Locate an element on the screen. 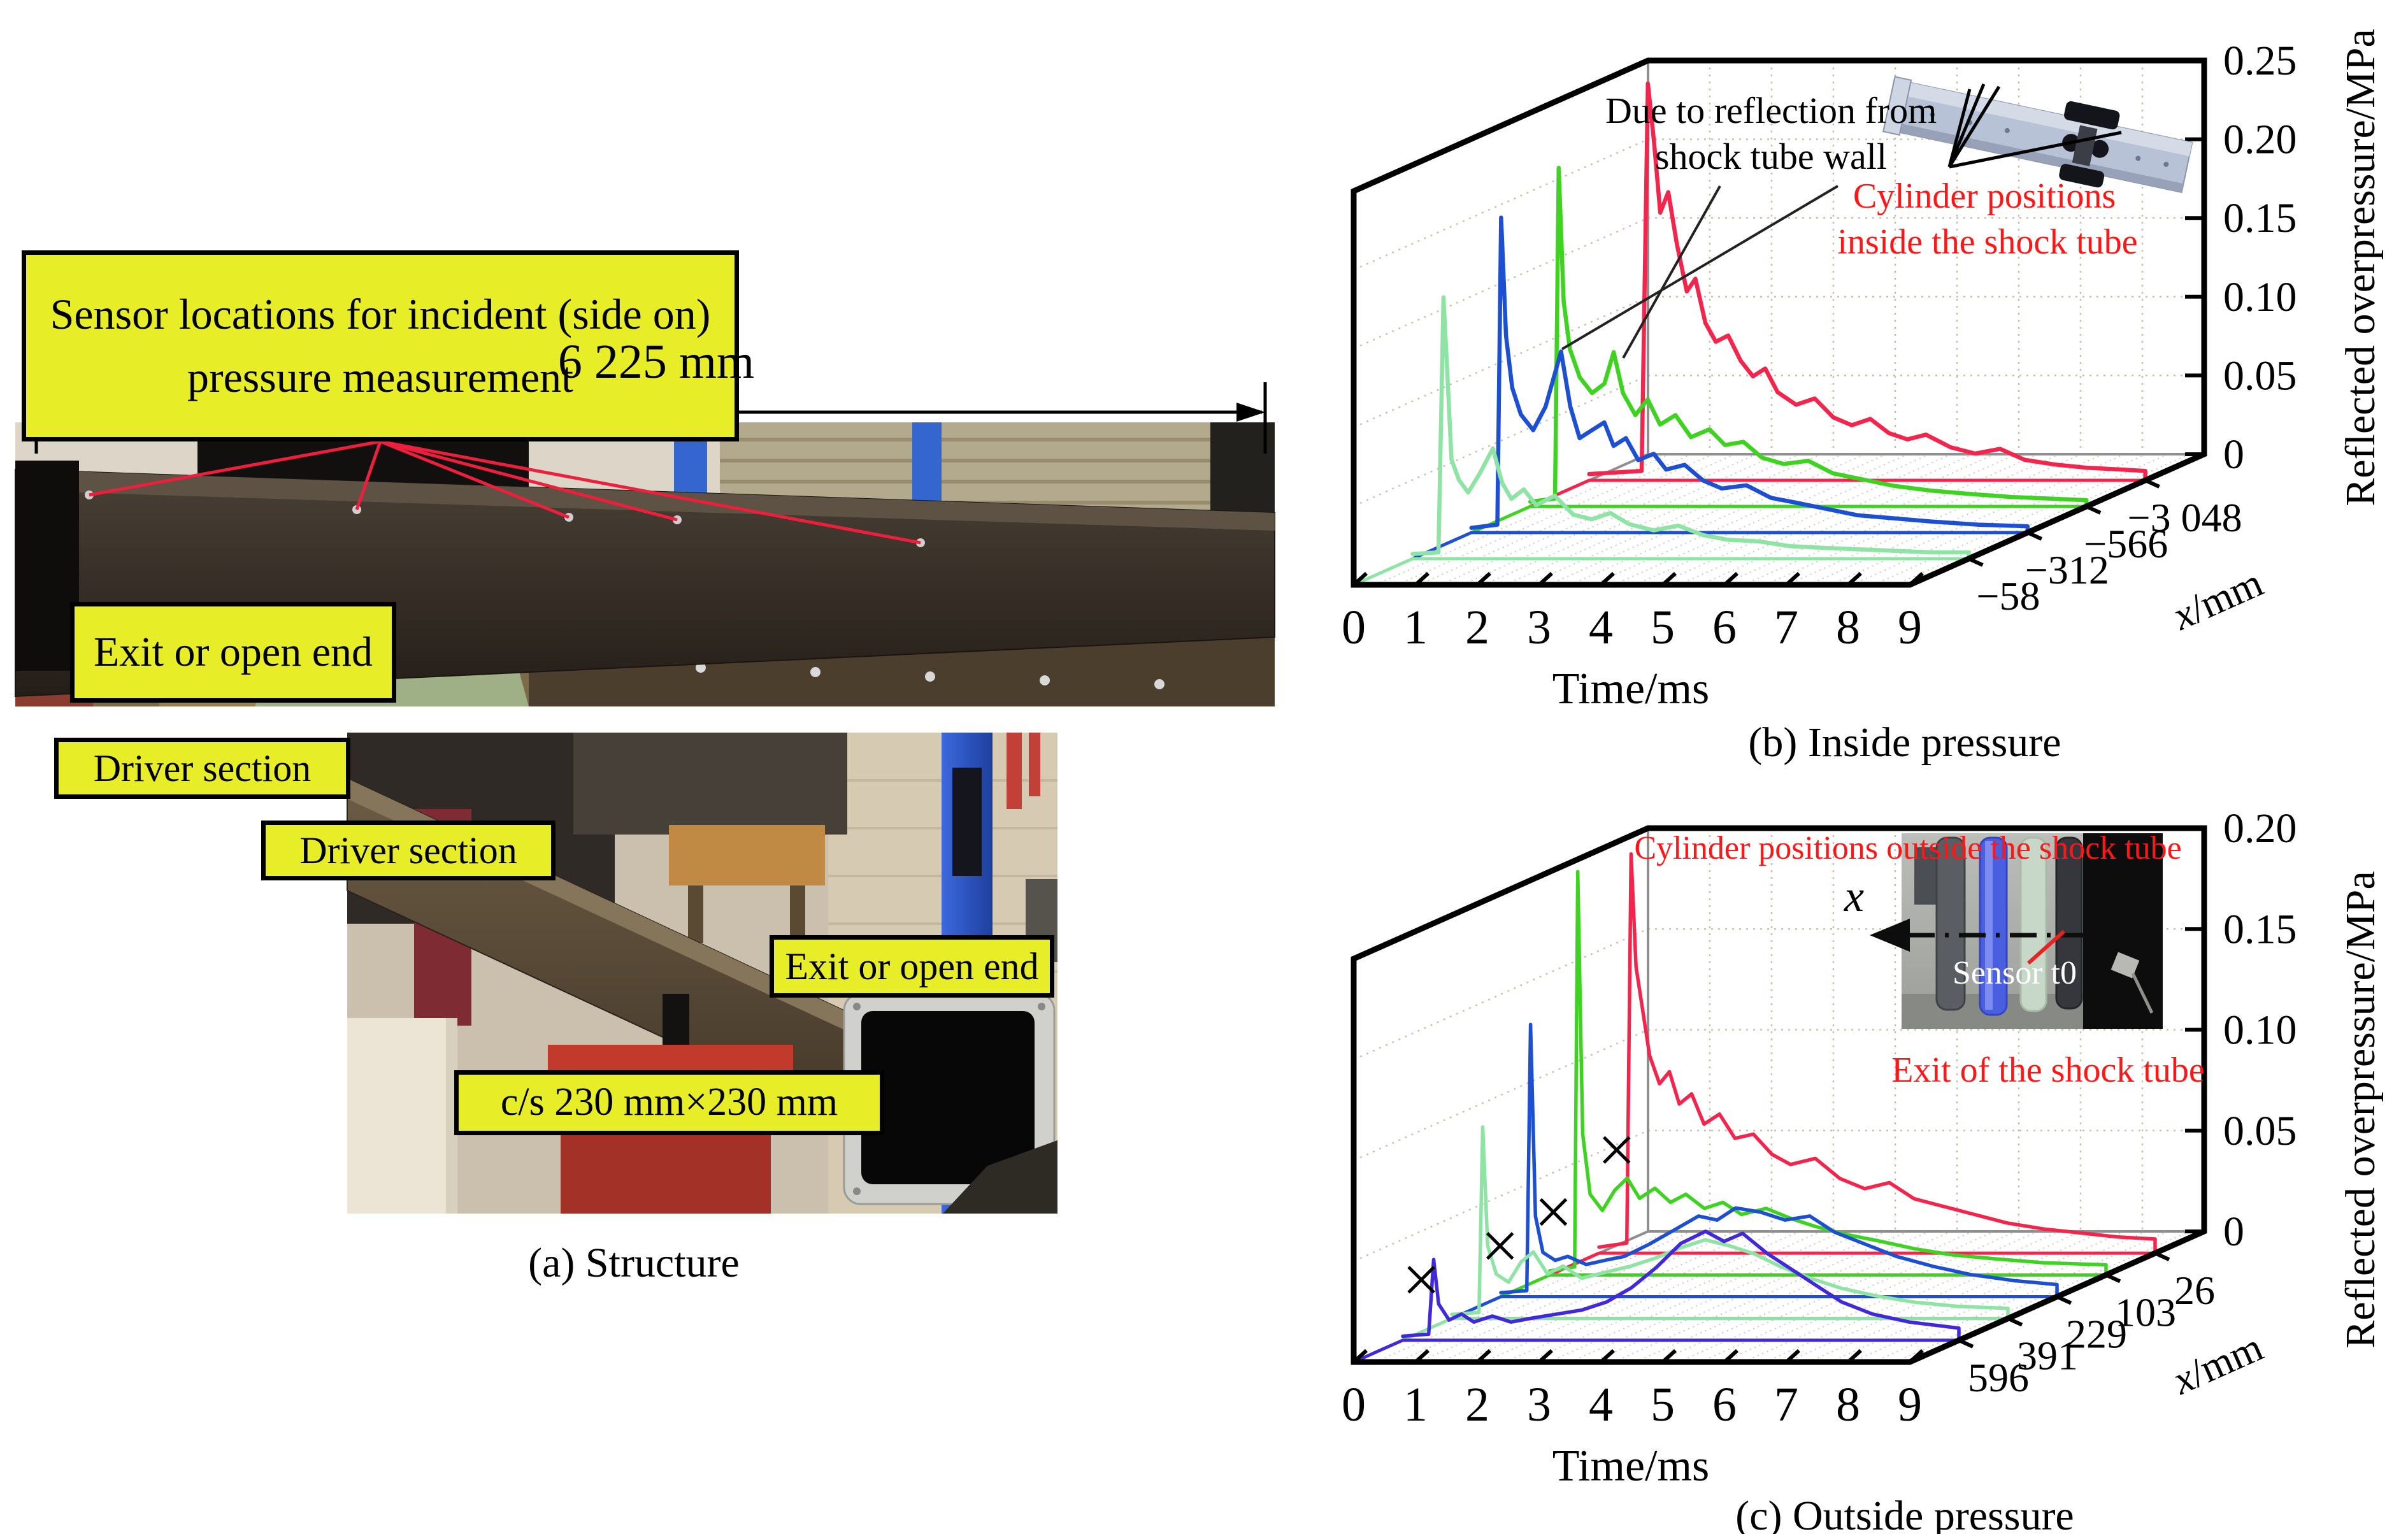 This screenshot has width=2408, height=1534. reflection-annotation-lines is located at coordinates (1700, 272).